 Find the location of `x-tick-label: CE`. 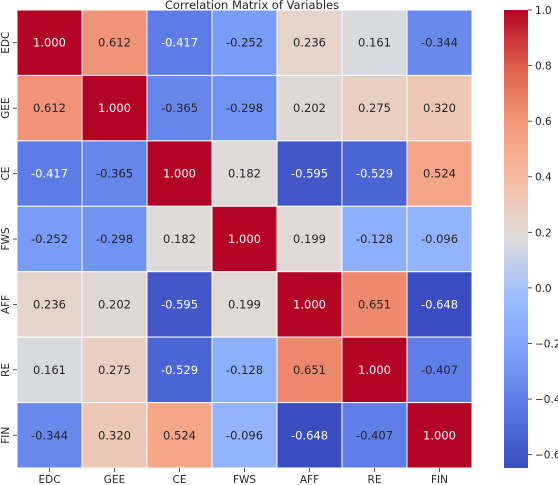

x-tick-label: CE is located at coordinates (180, 479).